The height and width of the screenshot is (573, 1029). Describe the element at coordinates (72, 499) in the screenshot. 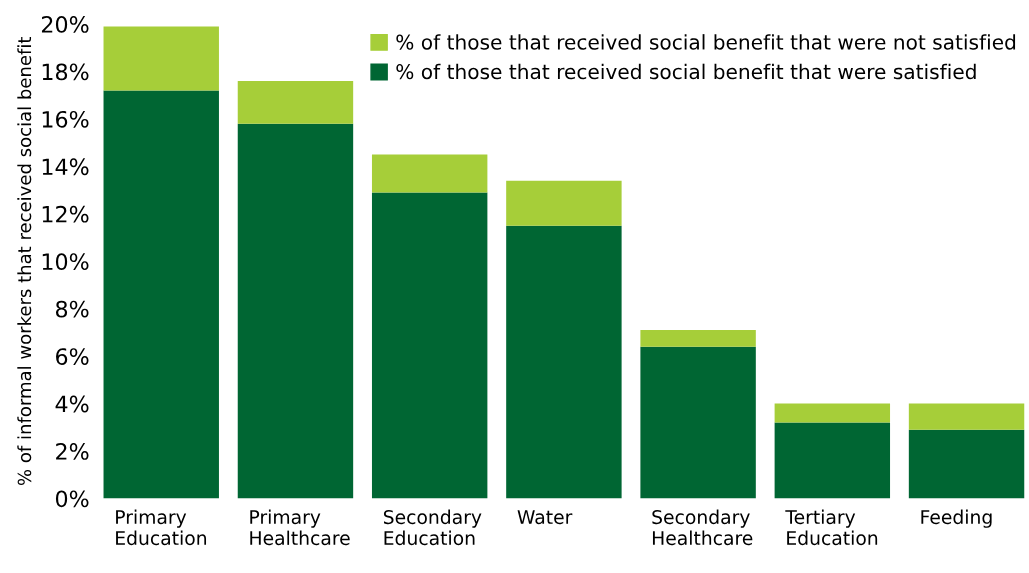

I see `y-tick-label: 0%` at that location.